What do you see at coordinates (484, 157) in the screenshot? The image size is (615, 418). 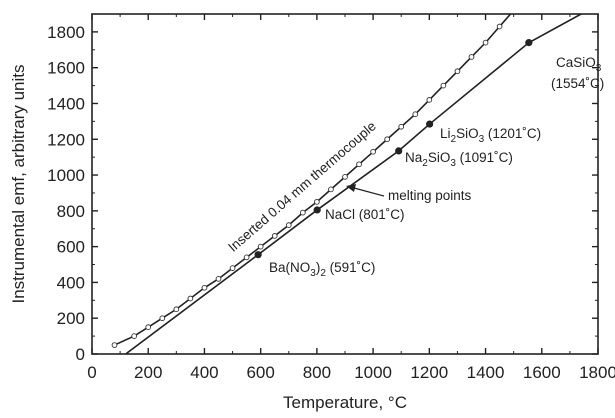 I see `annotation-text: (1091˚C)` at bounding box center [484, 157].